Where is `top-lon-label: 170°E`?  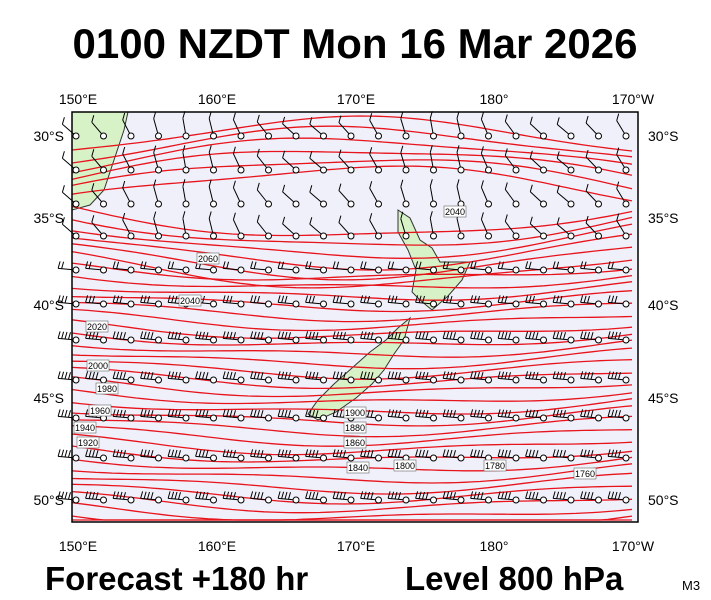
top-lon-label: 170°E is located at coordinates (356, 99).